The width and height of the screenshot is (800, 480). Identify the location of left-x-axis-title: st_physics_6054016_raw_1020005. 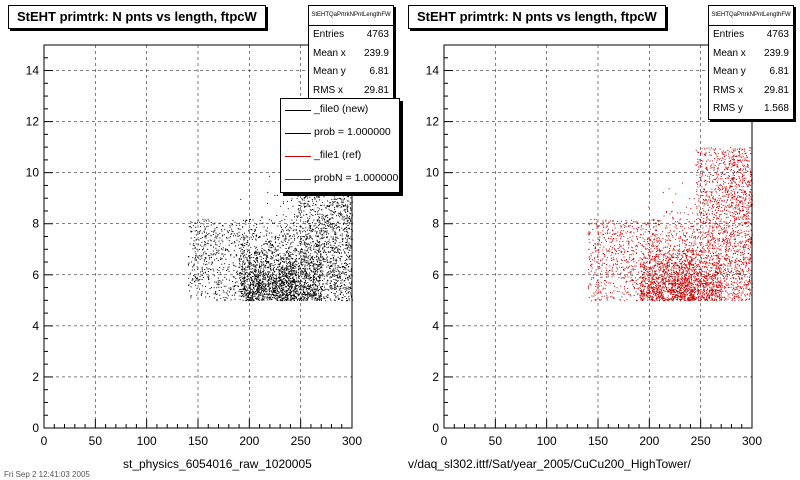
(217, 464).